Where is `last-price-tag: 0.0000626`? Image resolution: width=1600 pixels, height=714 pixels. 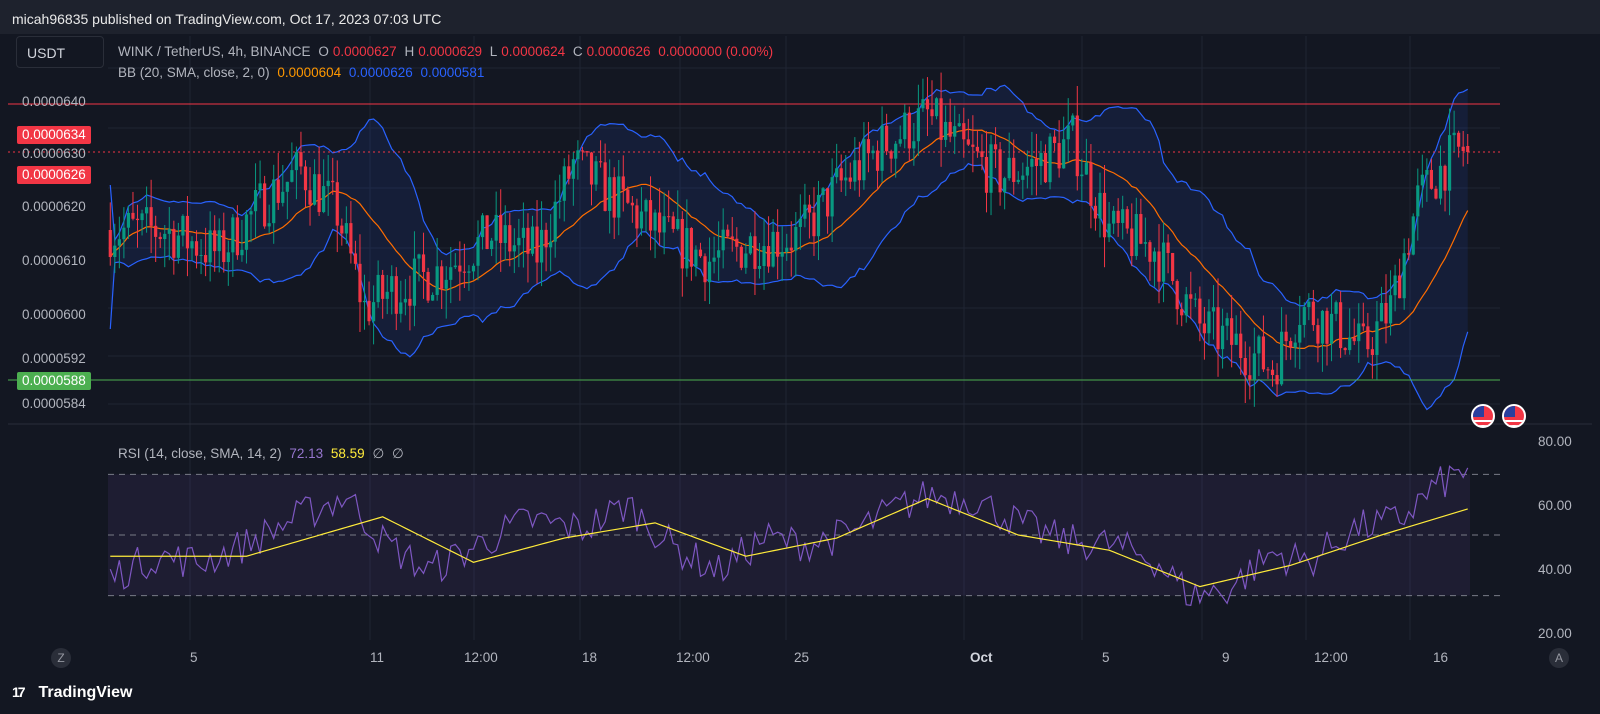 last-price-tag: 0.0000626 is located at coordinates (54, 175).